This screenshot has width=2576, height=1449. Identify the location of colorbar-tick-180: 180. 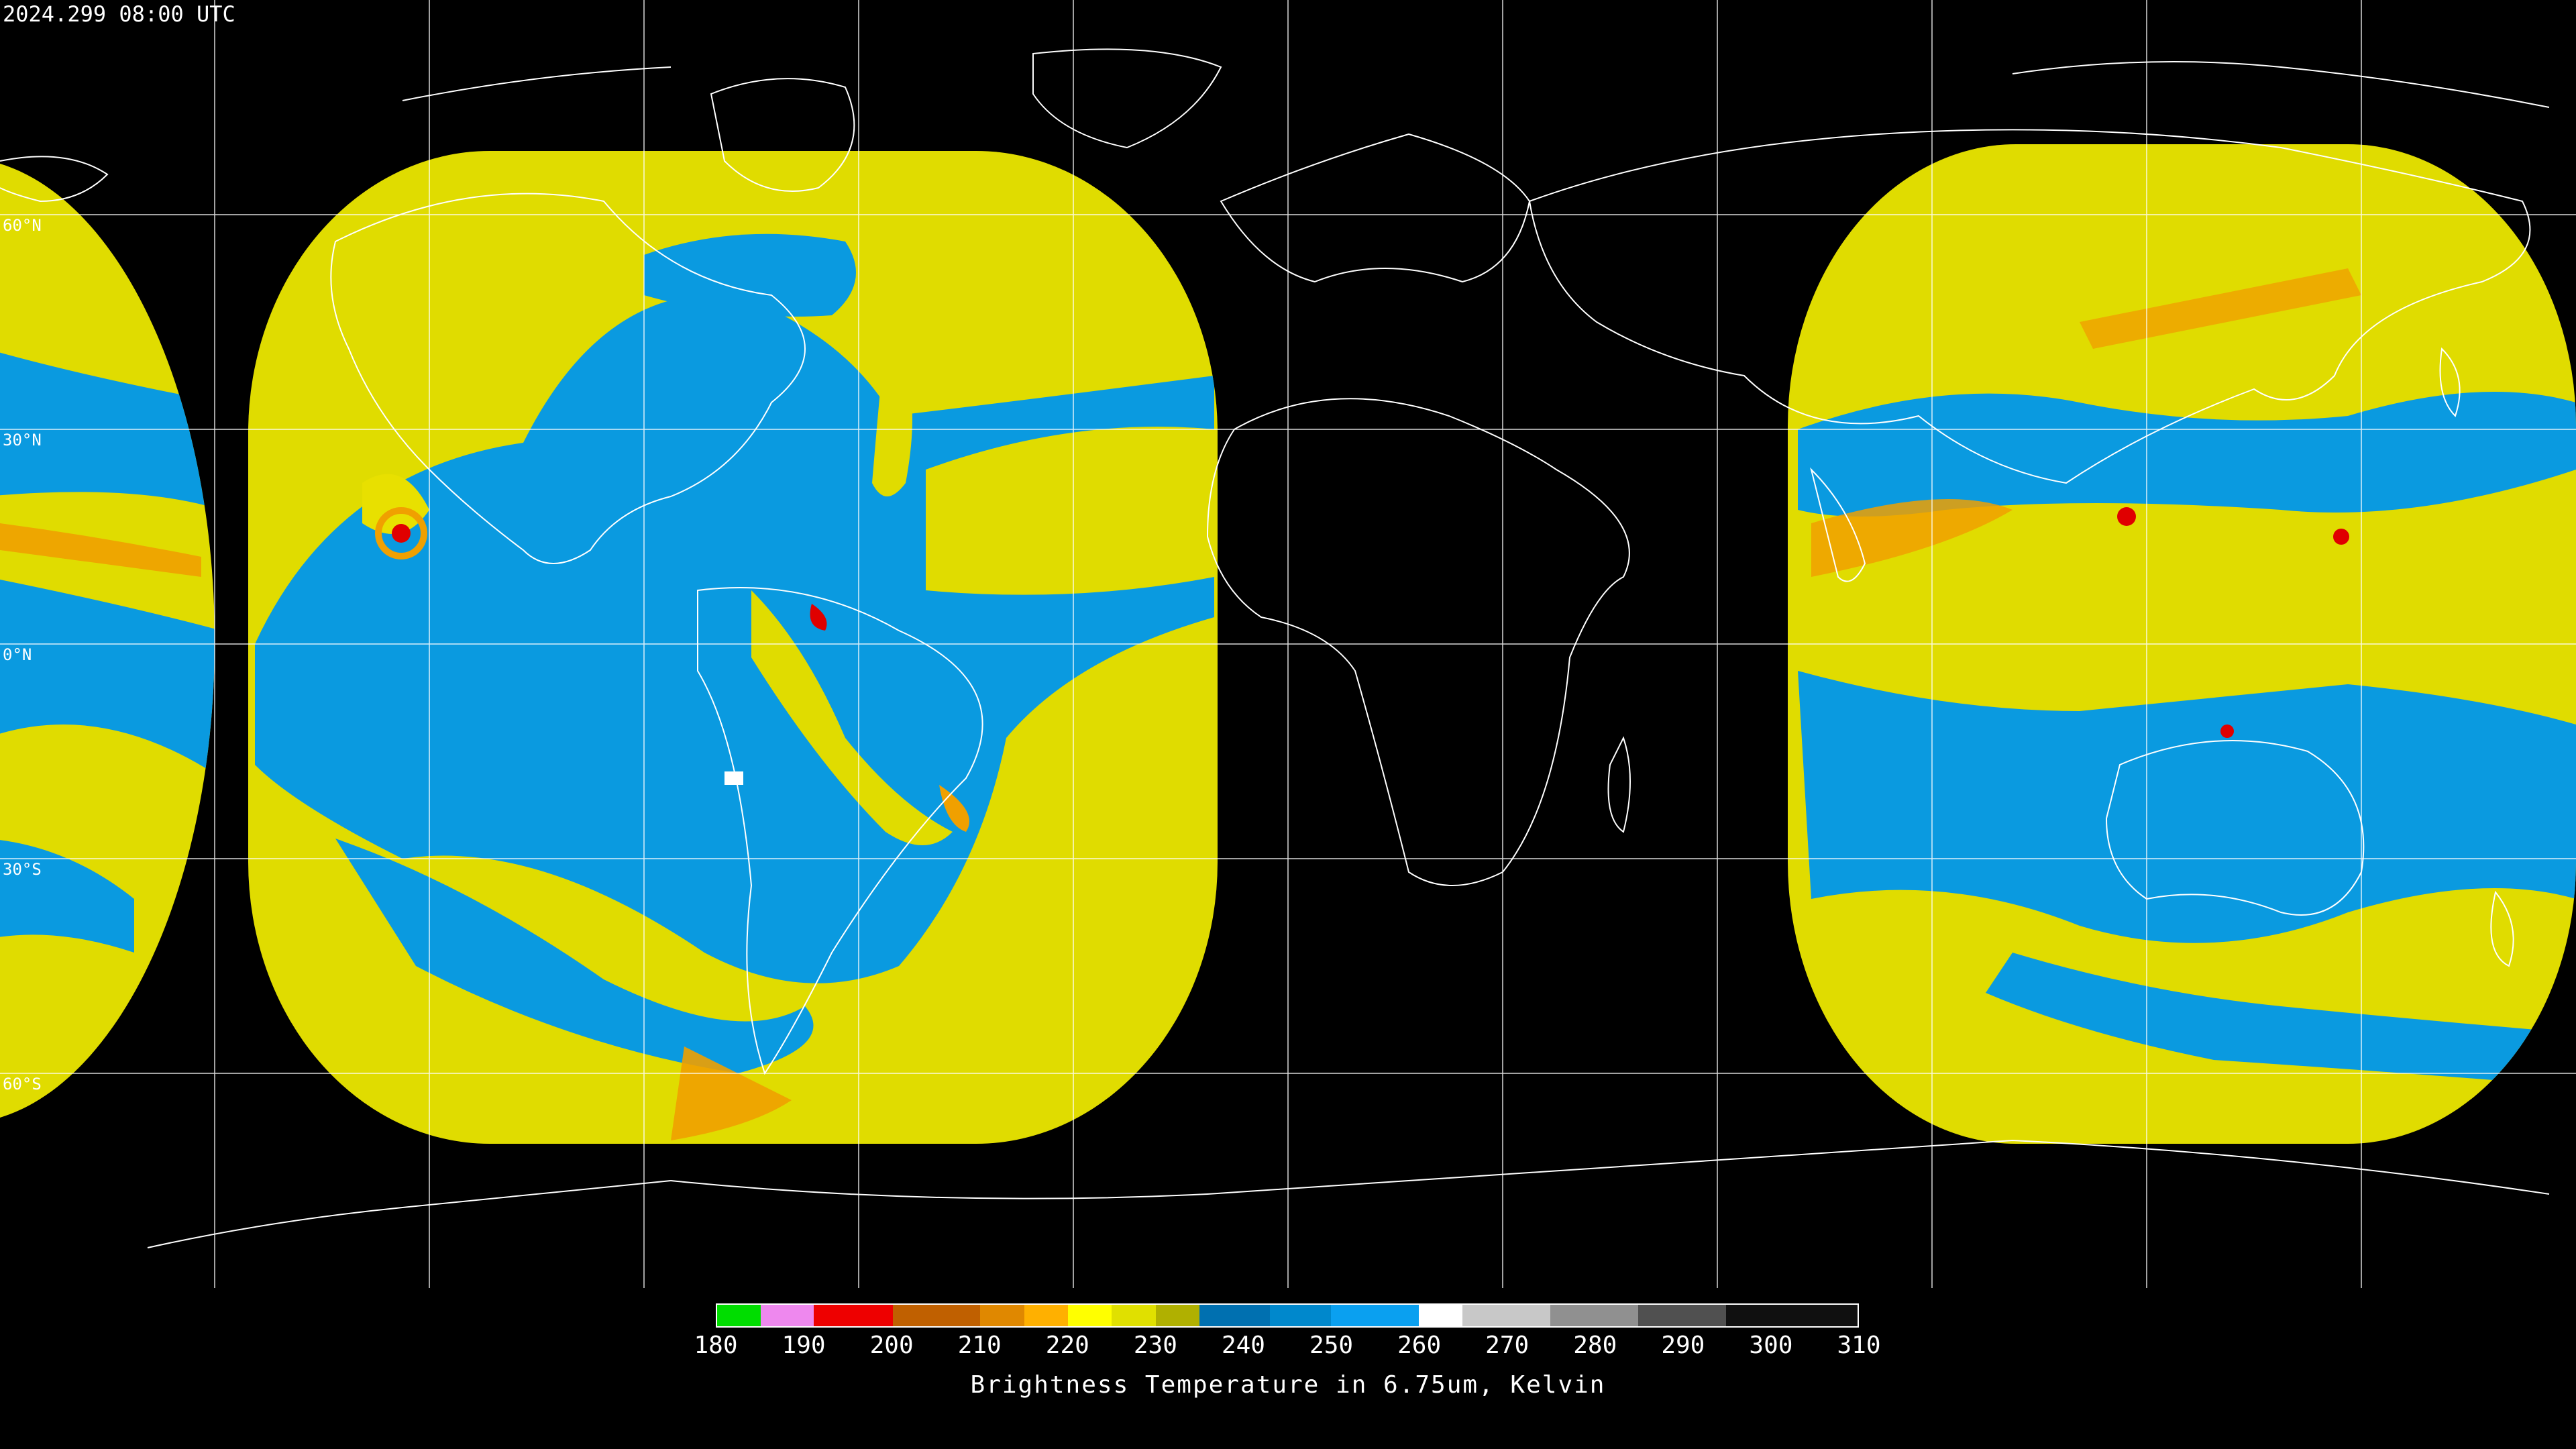
(716, 1345).